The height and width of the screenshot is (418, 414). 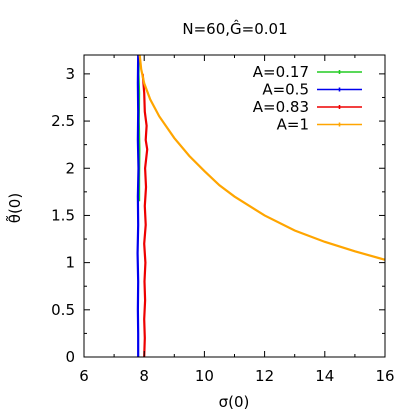 What do you see at coordinates (144, 376) in the screenshot?
I see `x-tick-label-8: 8` at bounding box center [144, 376].